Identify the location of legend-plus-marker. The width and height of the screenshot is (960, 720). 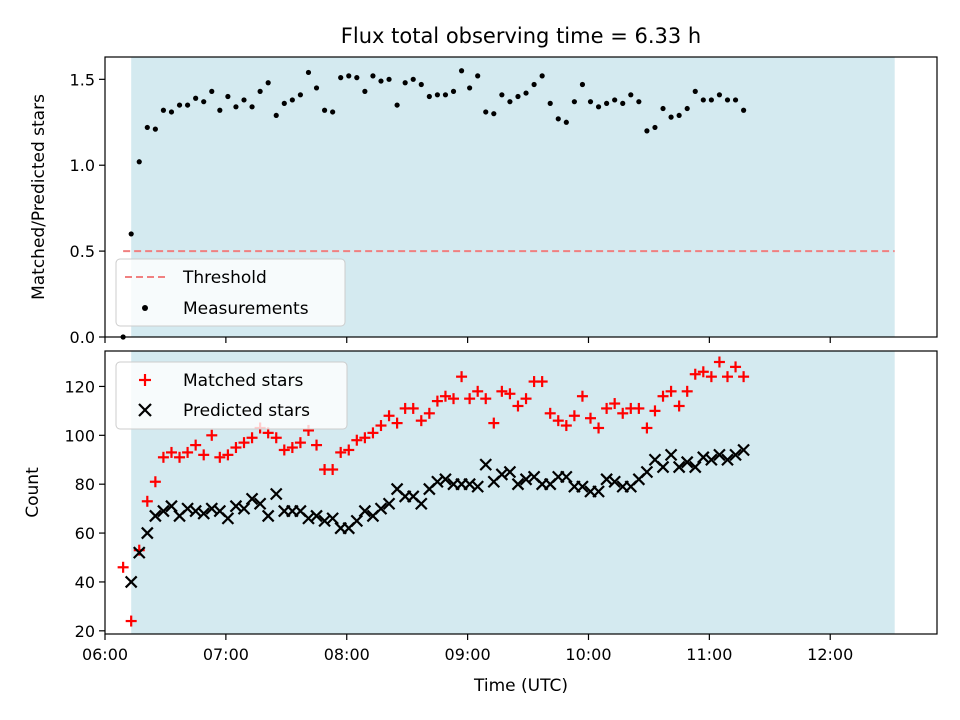
(145, 380).